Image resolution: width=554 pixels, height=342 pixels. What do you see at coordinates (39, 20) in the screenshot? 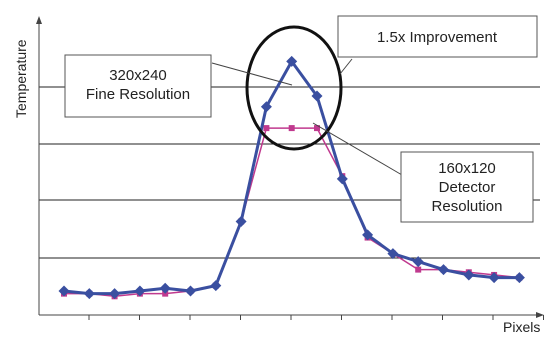
I see `y-axis-arrow` at bounding box center [39, 20].